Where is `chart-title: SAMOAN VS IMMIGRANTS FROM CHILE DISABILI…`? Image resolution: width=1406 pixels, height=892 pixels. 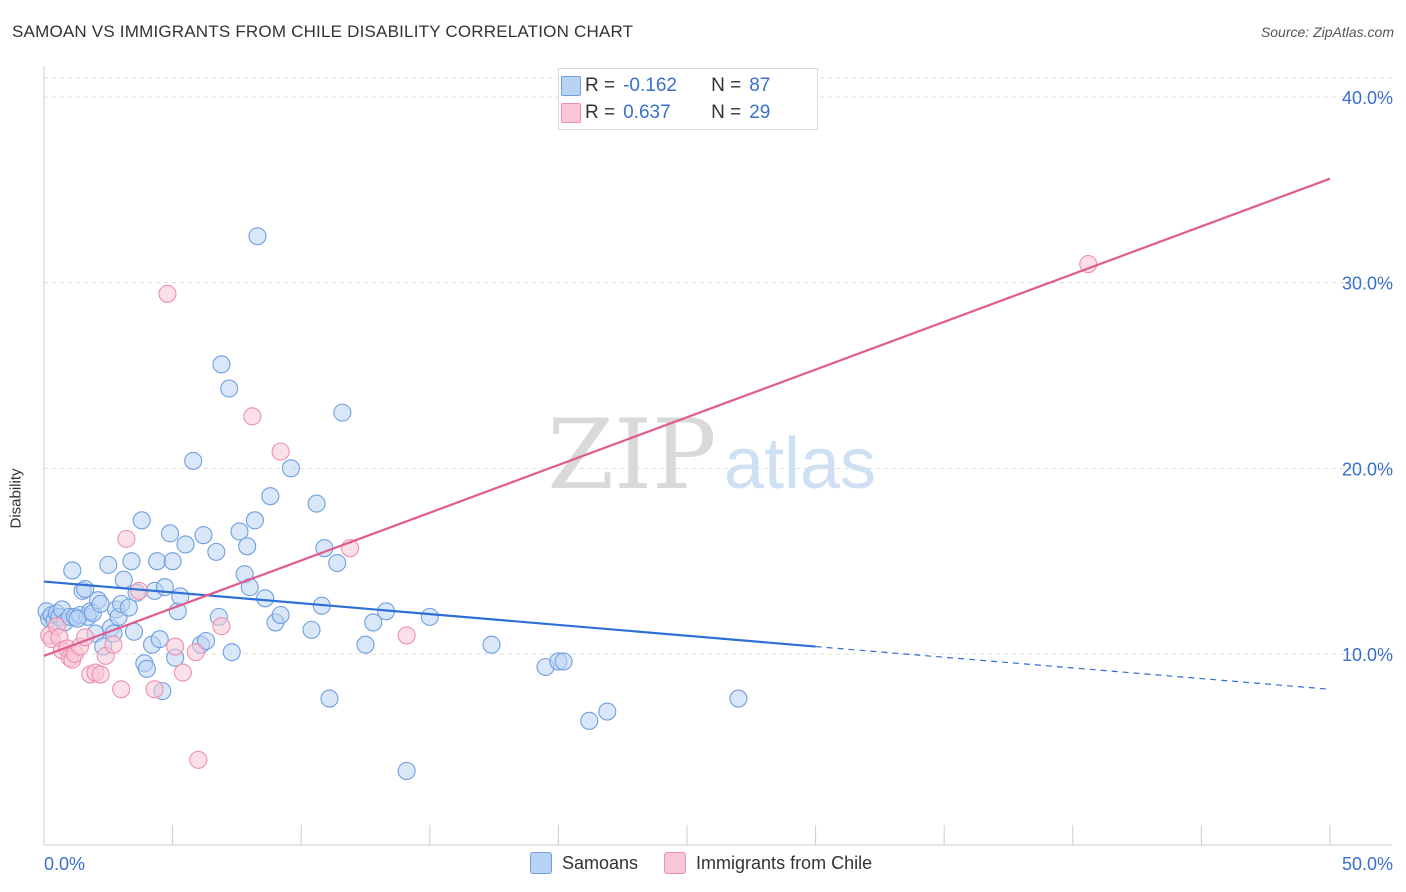
chart-title: SAMOAN VS IMMIGRANTS FROM CHILE DISABILI… is located at coordinates (323, 31).